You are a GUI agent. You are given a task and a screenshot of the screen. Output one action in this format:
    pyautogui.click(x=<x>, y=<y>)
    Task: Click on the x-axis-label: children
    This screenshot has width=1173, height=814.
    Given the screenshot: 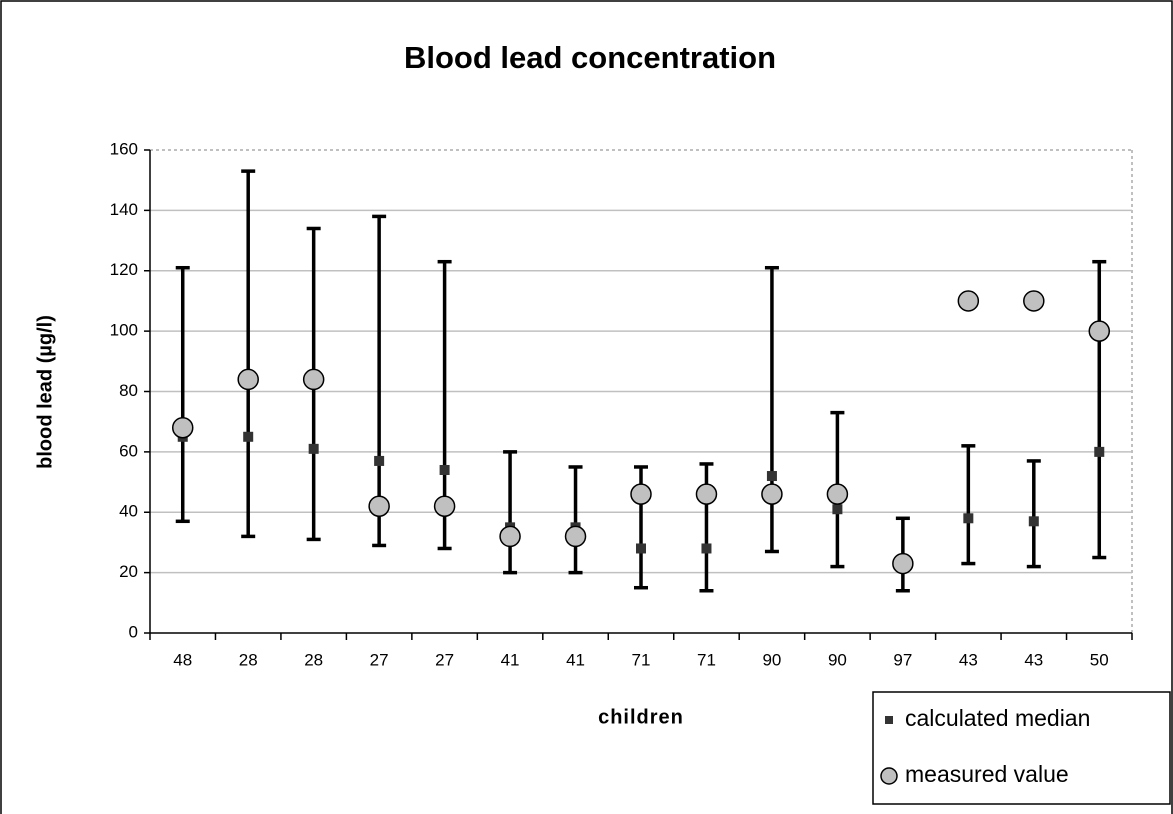 What is the action you would take?
    pyautogui.click(x=641, y=717)
    